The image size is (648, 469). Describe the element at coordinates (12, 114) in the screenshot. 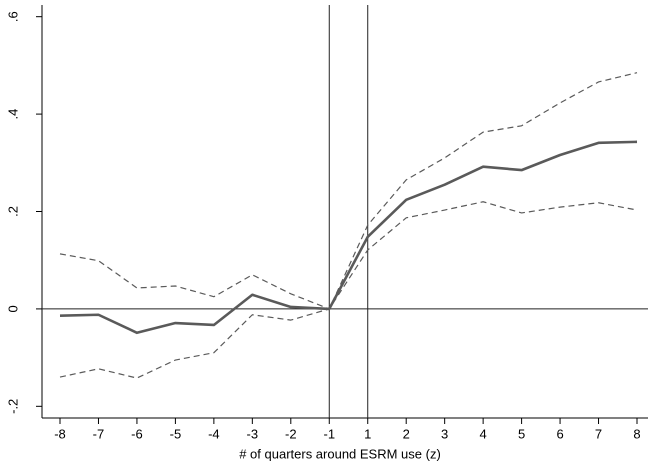

I see `y-tick-label: .4` at that location.